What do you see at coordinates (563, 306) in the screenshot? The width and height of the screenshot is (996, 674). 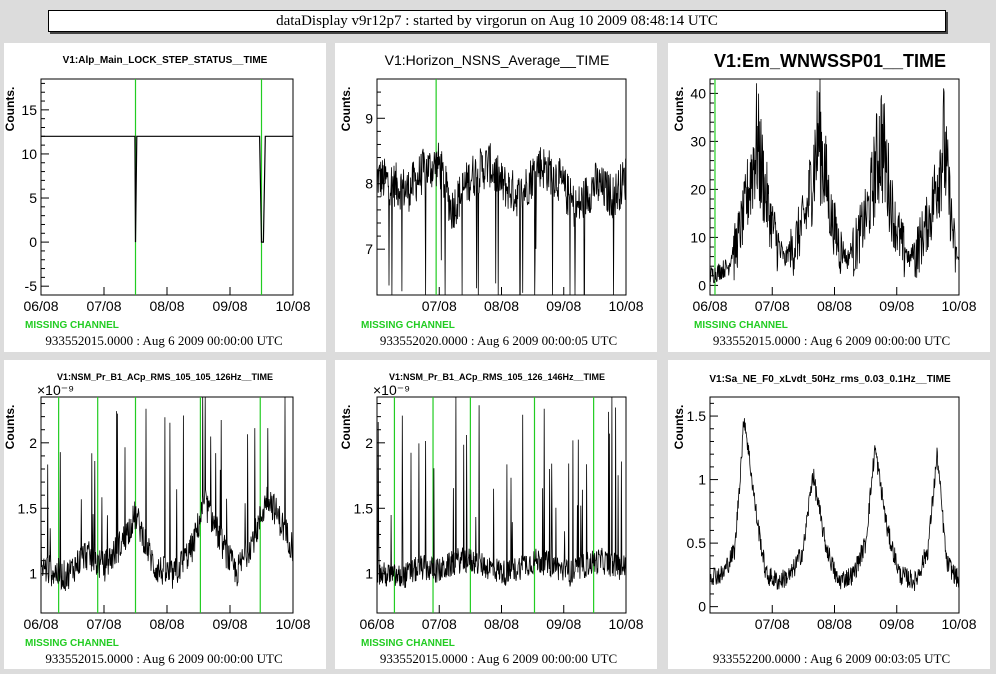 I see `x-tick-label-2-2: 09/08` at bounding box center [563, 306].